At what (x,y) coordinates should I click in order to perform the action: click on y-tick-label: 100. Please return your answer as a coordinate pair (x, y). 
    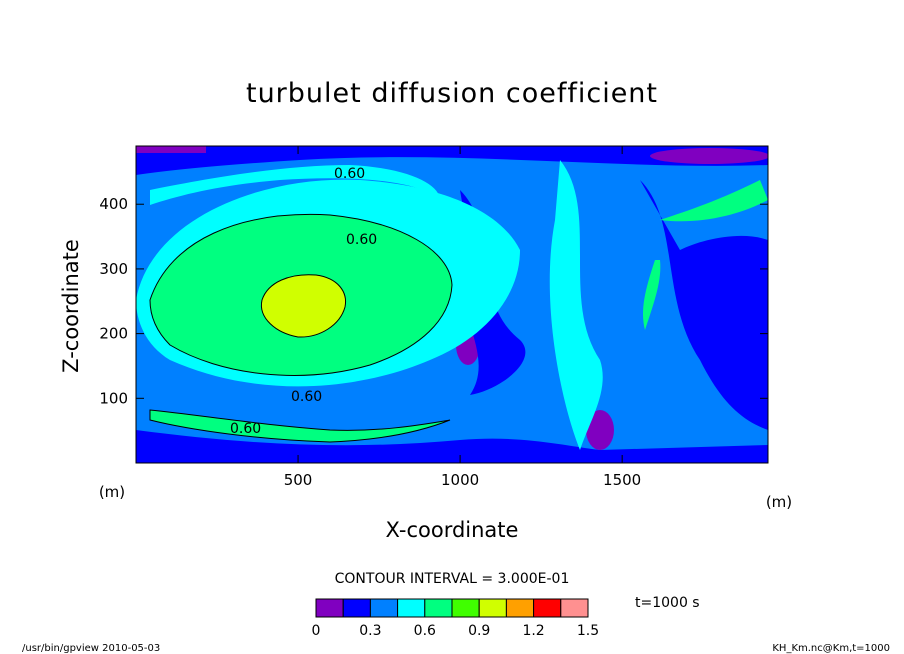
    Looking at the image, I should click on (113, 398).